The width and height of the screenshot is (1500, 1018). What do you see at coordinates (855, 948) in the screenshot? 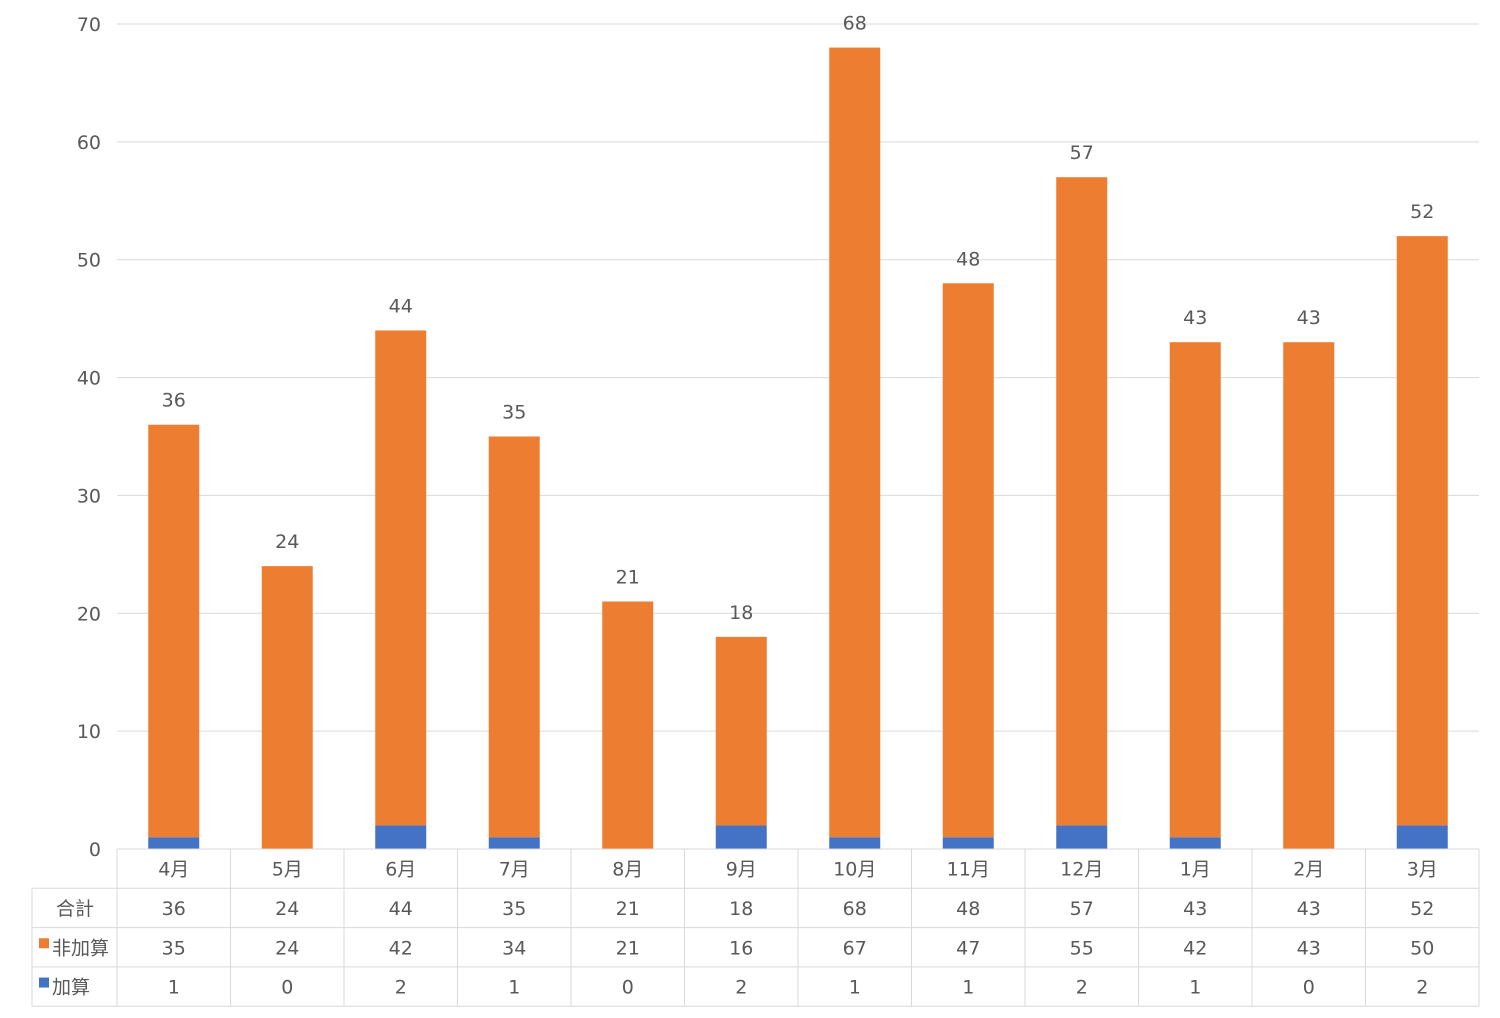
I see `table-cell: 67` at bounding box center [855, 948].